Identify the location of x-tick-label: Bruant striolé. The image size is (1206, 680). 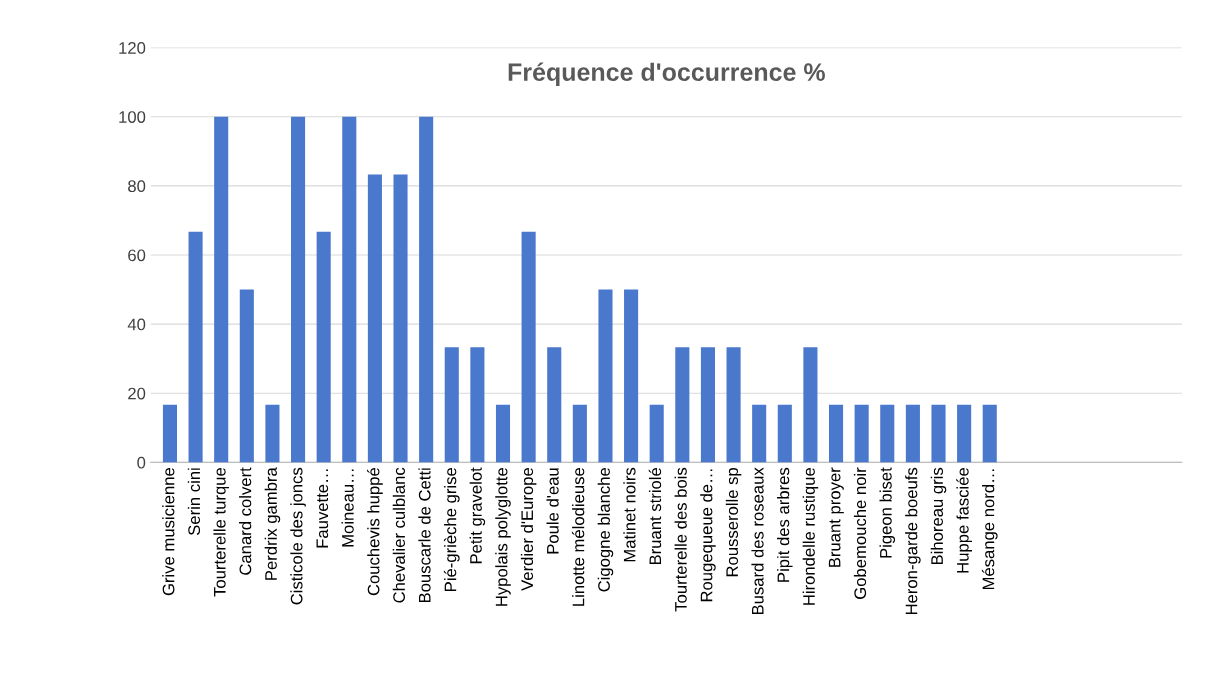
(655, 516).